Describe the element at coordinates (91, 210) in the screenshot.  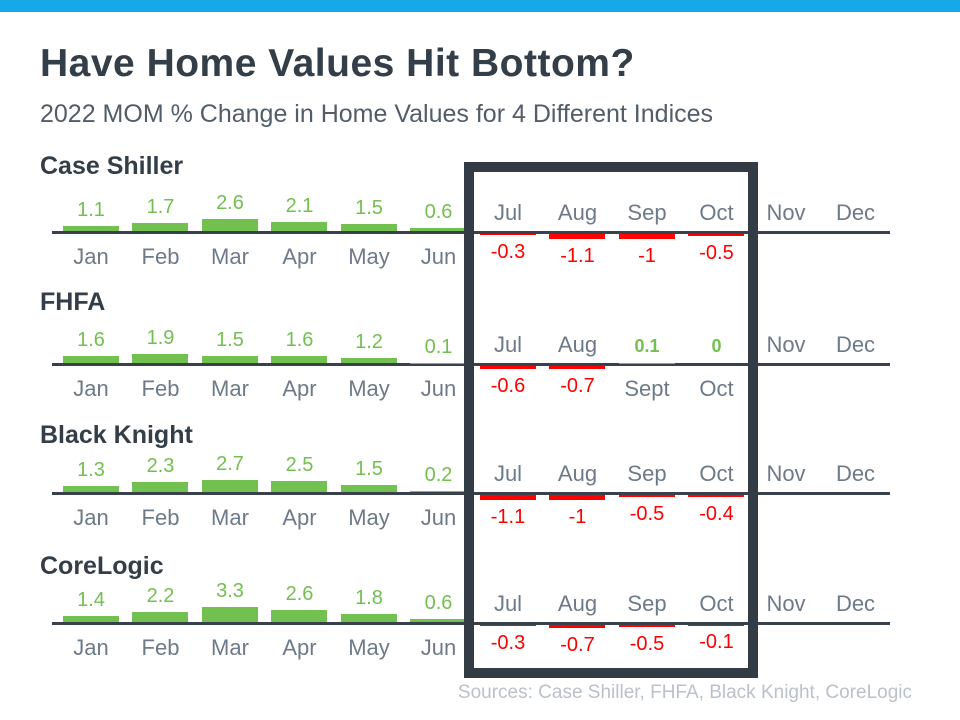
I see `value-label: 1.1` at that location.